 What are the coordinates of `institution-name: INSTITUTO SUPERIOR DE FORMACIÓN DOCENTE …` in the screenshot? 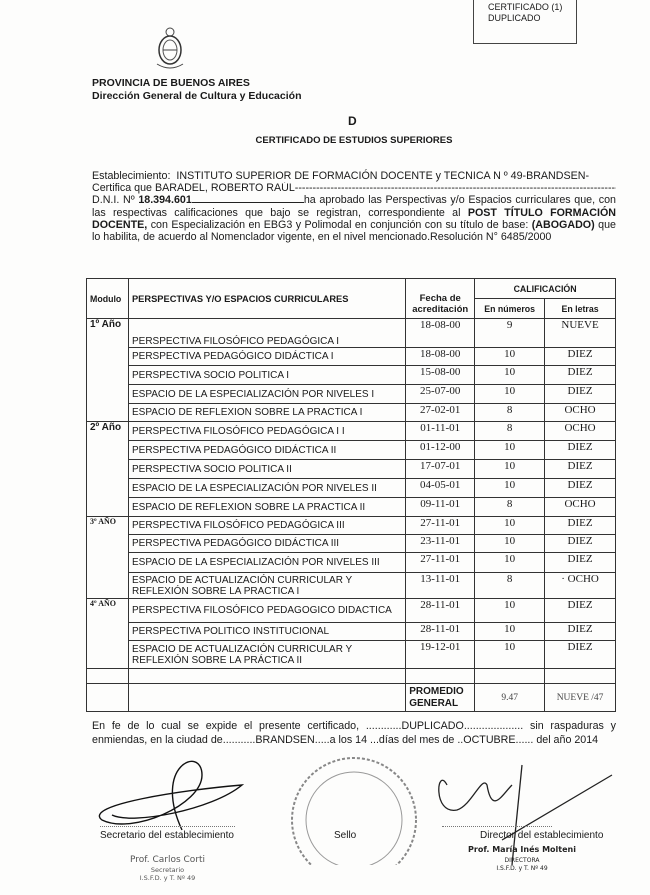 It's located at (383, 176).